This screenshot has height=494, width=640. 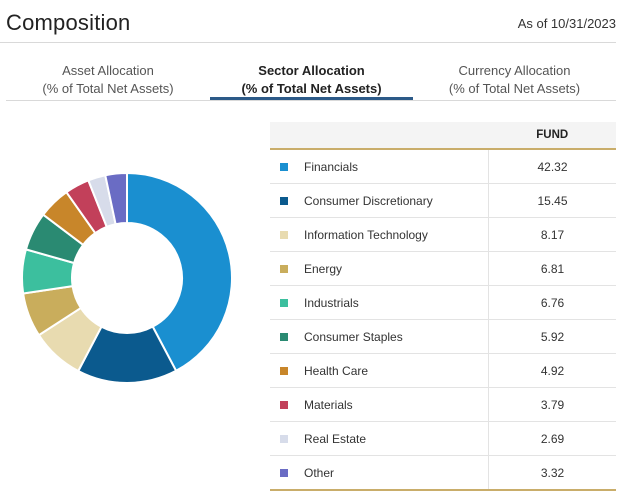 What do you see at coordinates (116, 198) in the screenshot?
I see `donut-slice-other` at bounding box center [116, 198].